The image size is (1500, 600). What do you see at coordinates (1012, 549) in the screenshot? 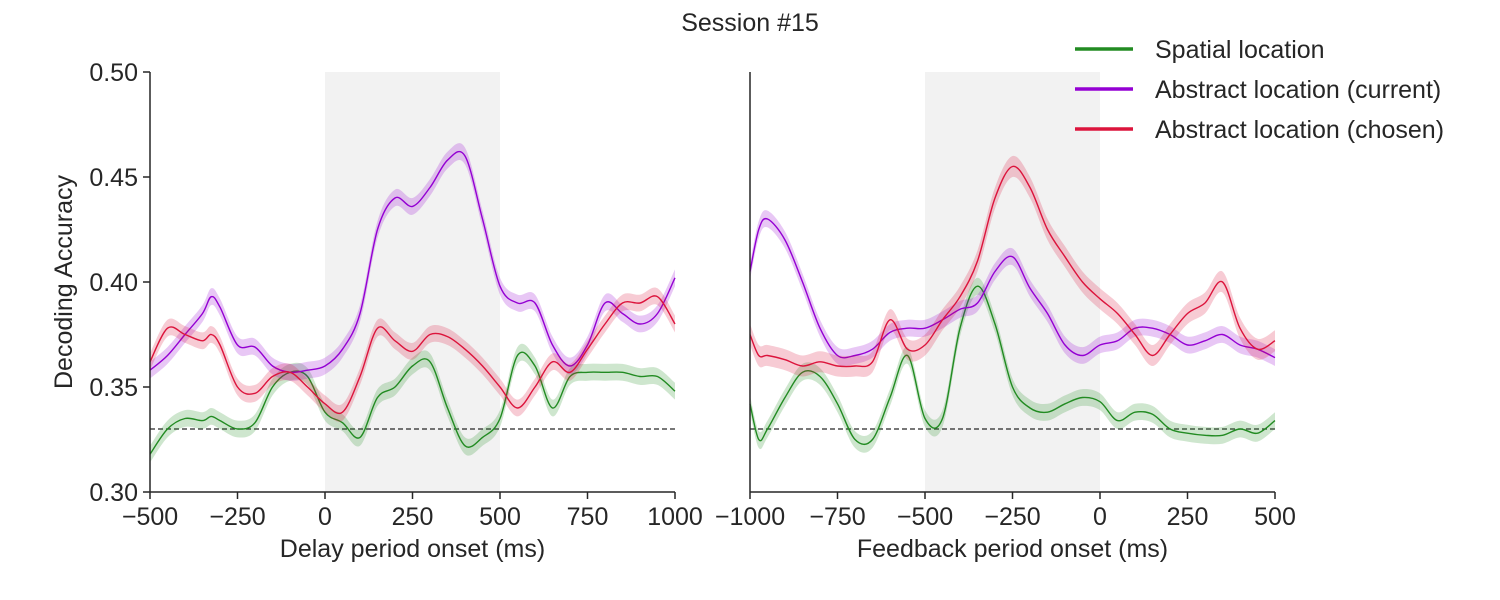
I see `x-axis-label: Feedback period onset (ms)` at bounding box center [1012, 549].